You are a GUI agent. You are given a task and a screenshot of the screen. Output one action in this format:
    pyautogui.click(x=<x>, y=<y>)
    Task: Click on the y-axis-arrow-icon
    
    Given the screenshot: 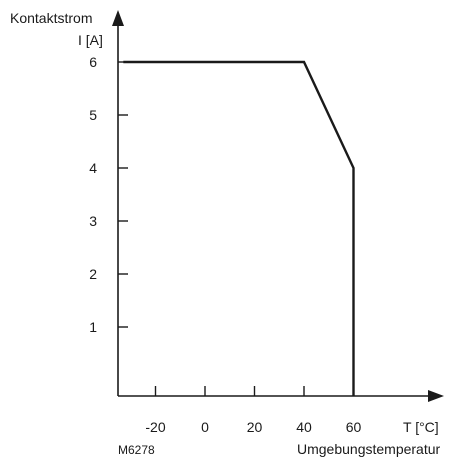 What is the action you would take?
    pyautogui.click(x=118, y=18)
    